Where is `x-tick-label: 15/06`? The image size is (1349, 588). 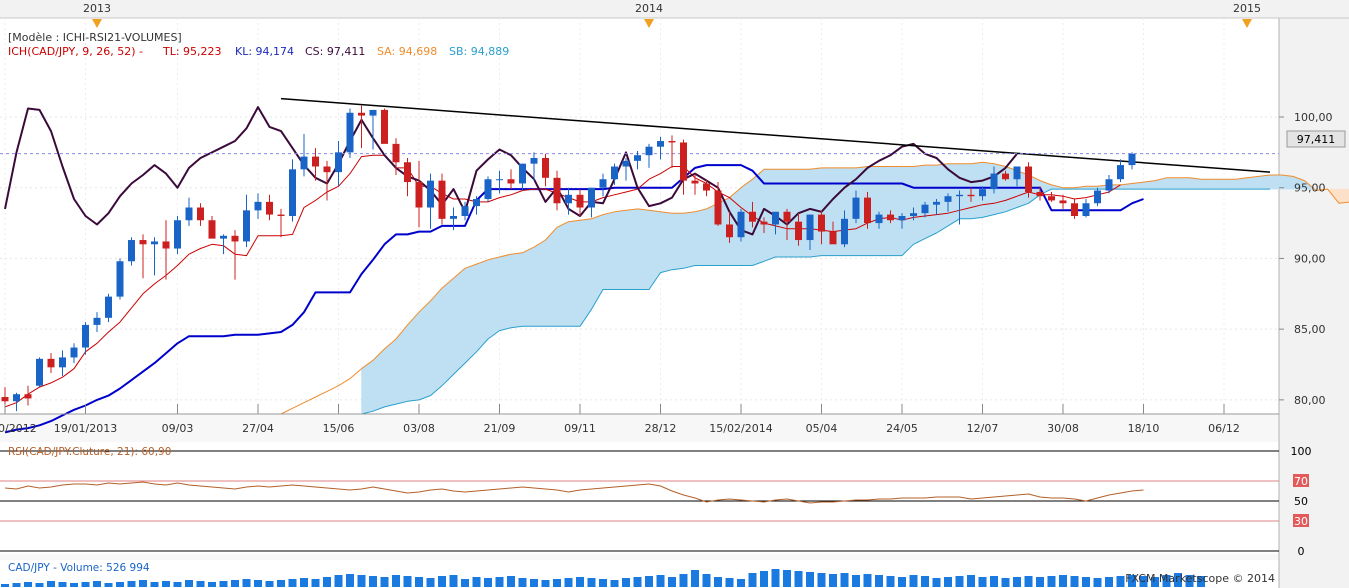
x-tick-label: 15/06 is located at coordinates (339, 428).